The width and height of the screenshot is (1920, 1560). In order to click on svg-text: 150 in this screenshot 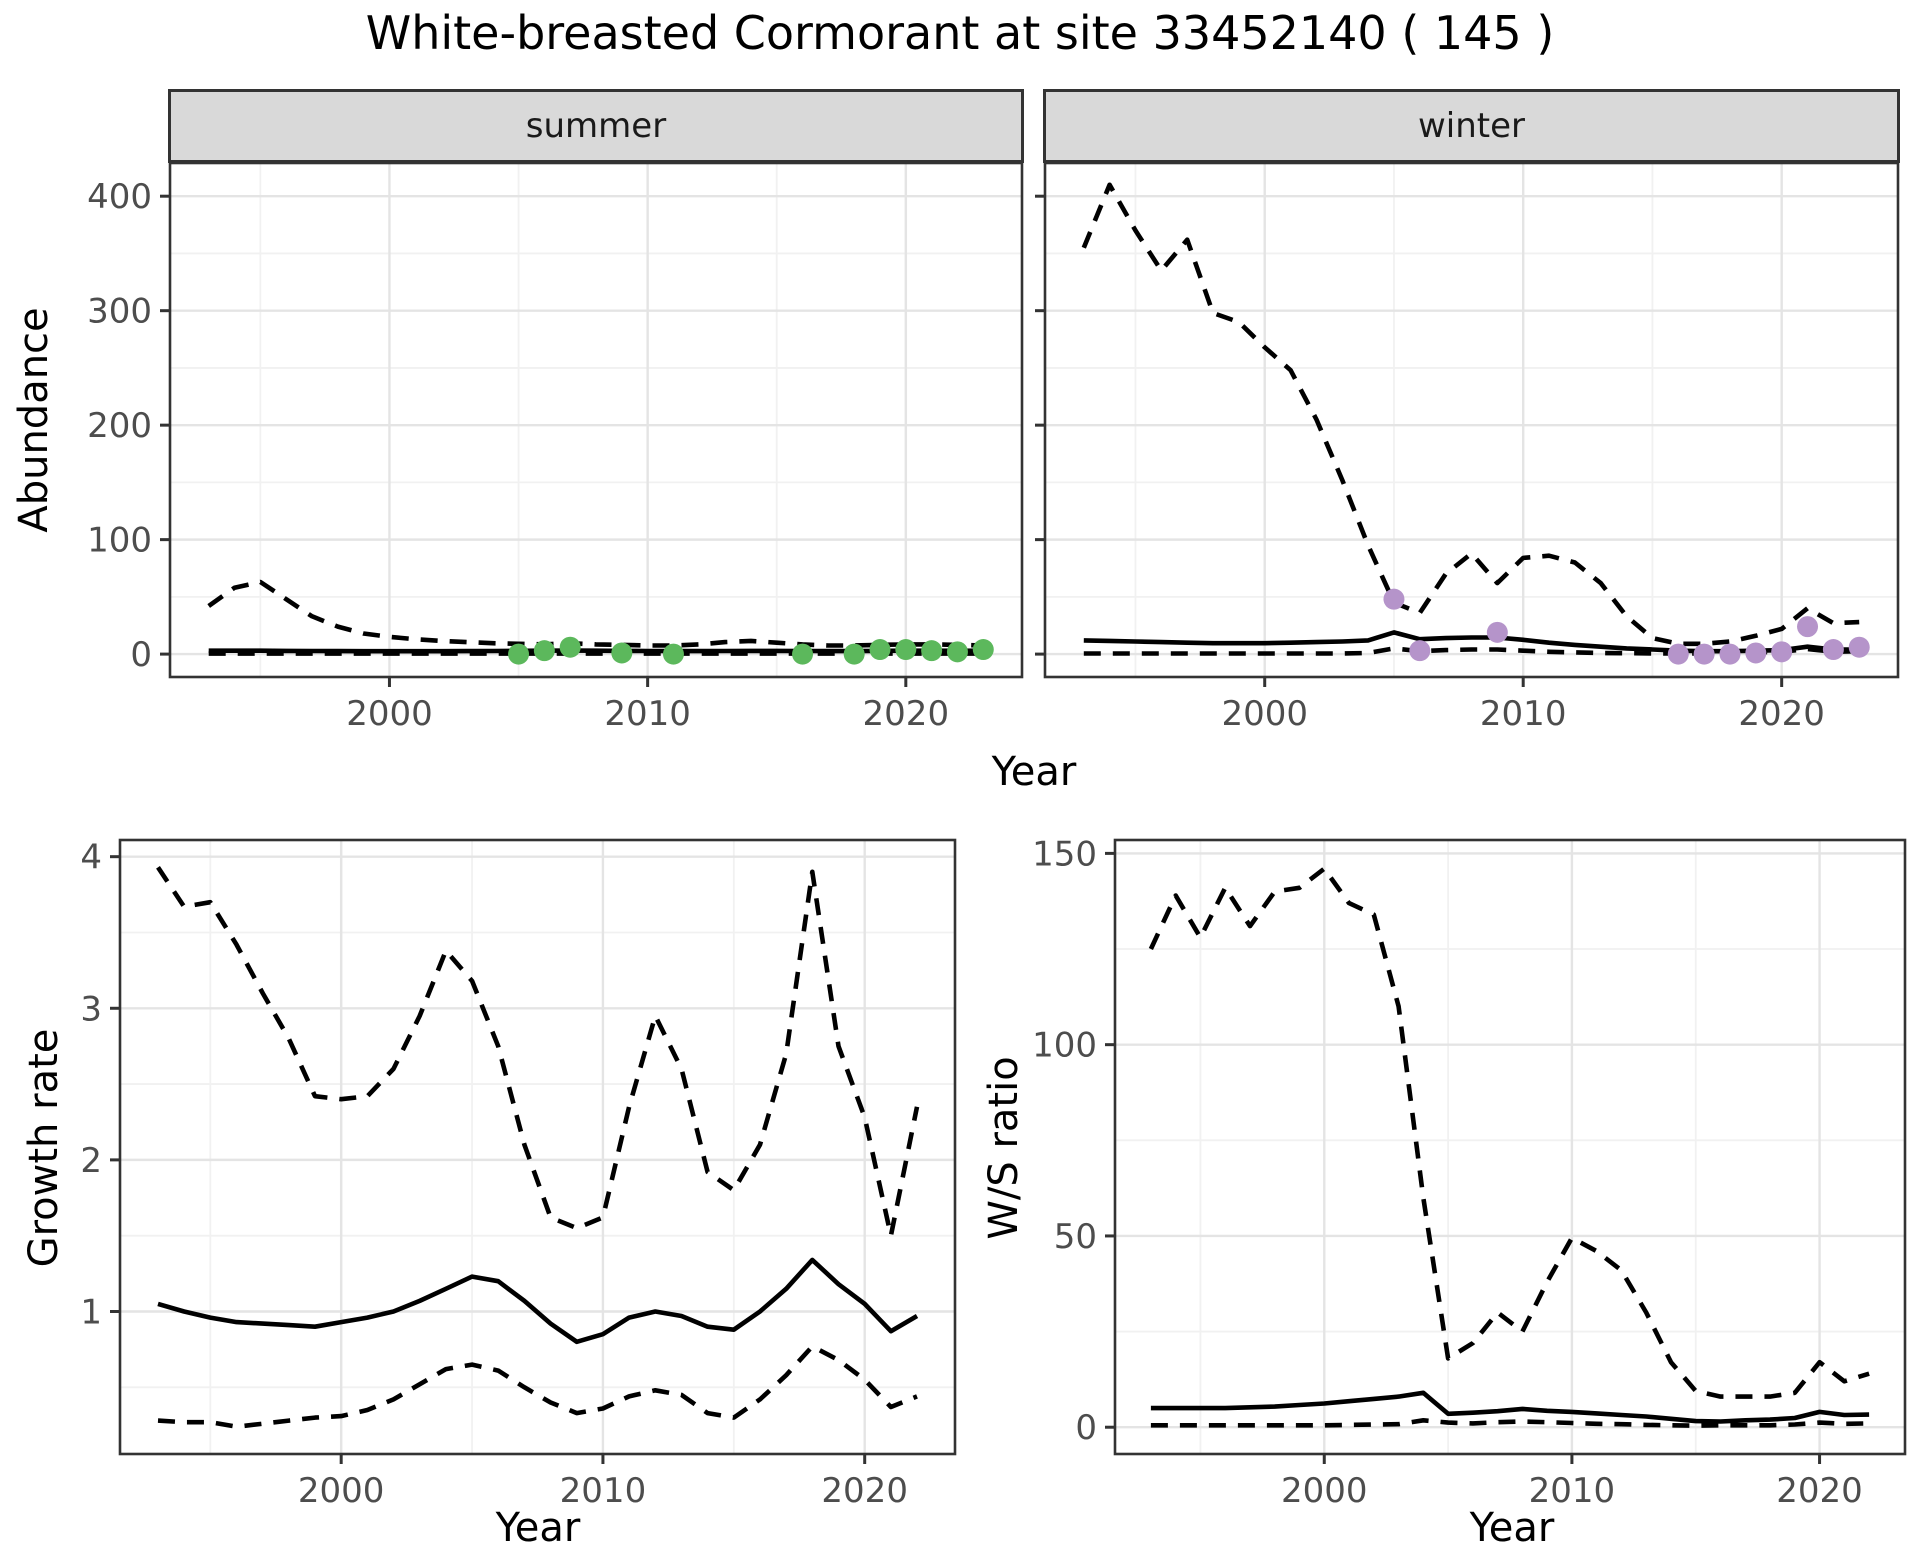, I will do `click(1064, 854)`.